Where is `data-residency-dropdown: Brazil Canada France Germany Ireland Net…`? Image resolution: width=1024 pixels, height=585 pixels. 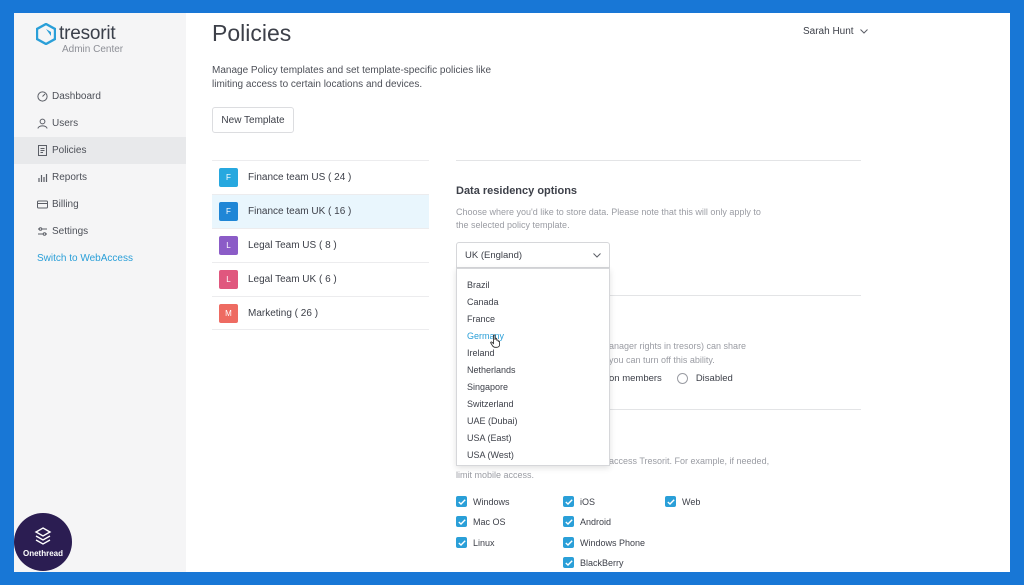
data-residency-dropdown: Brazil Canada France Germany Ireland Net… is located at coordinates (533, 367).